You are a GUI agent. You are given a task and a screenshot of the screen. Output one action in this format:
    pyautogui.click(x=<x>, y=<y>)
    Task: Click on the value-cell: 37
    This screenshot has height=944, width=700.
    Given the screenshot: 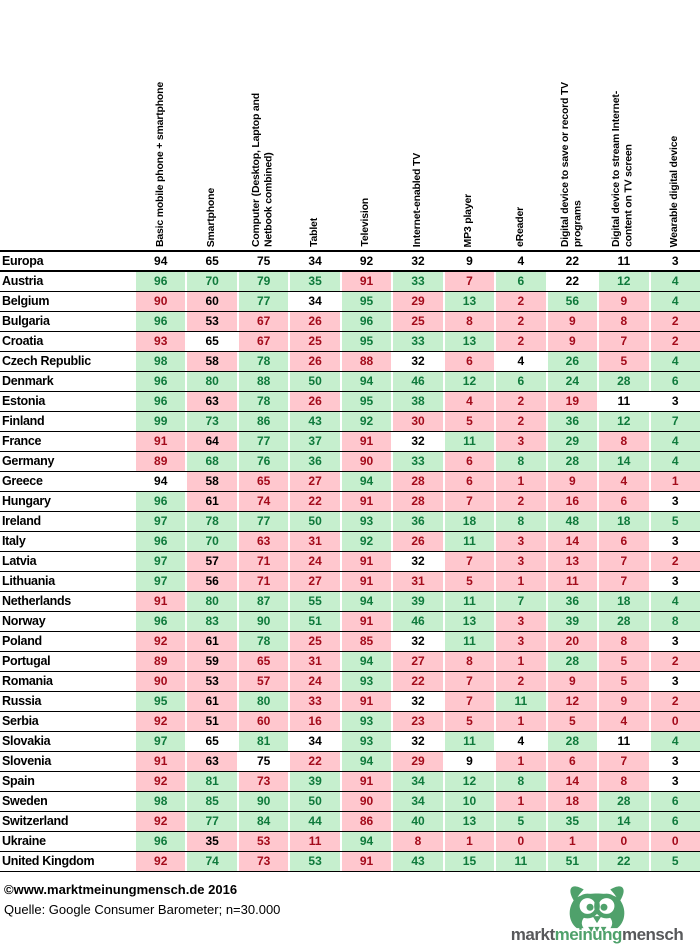 What is the action you would take?
    pyautogui.click(x=314, y=441)
    